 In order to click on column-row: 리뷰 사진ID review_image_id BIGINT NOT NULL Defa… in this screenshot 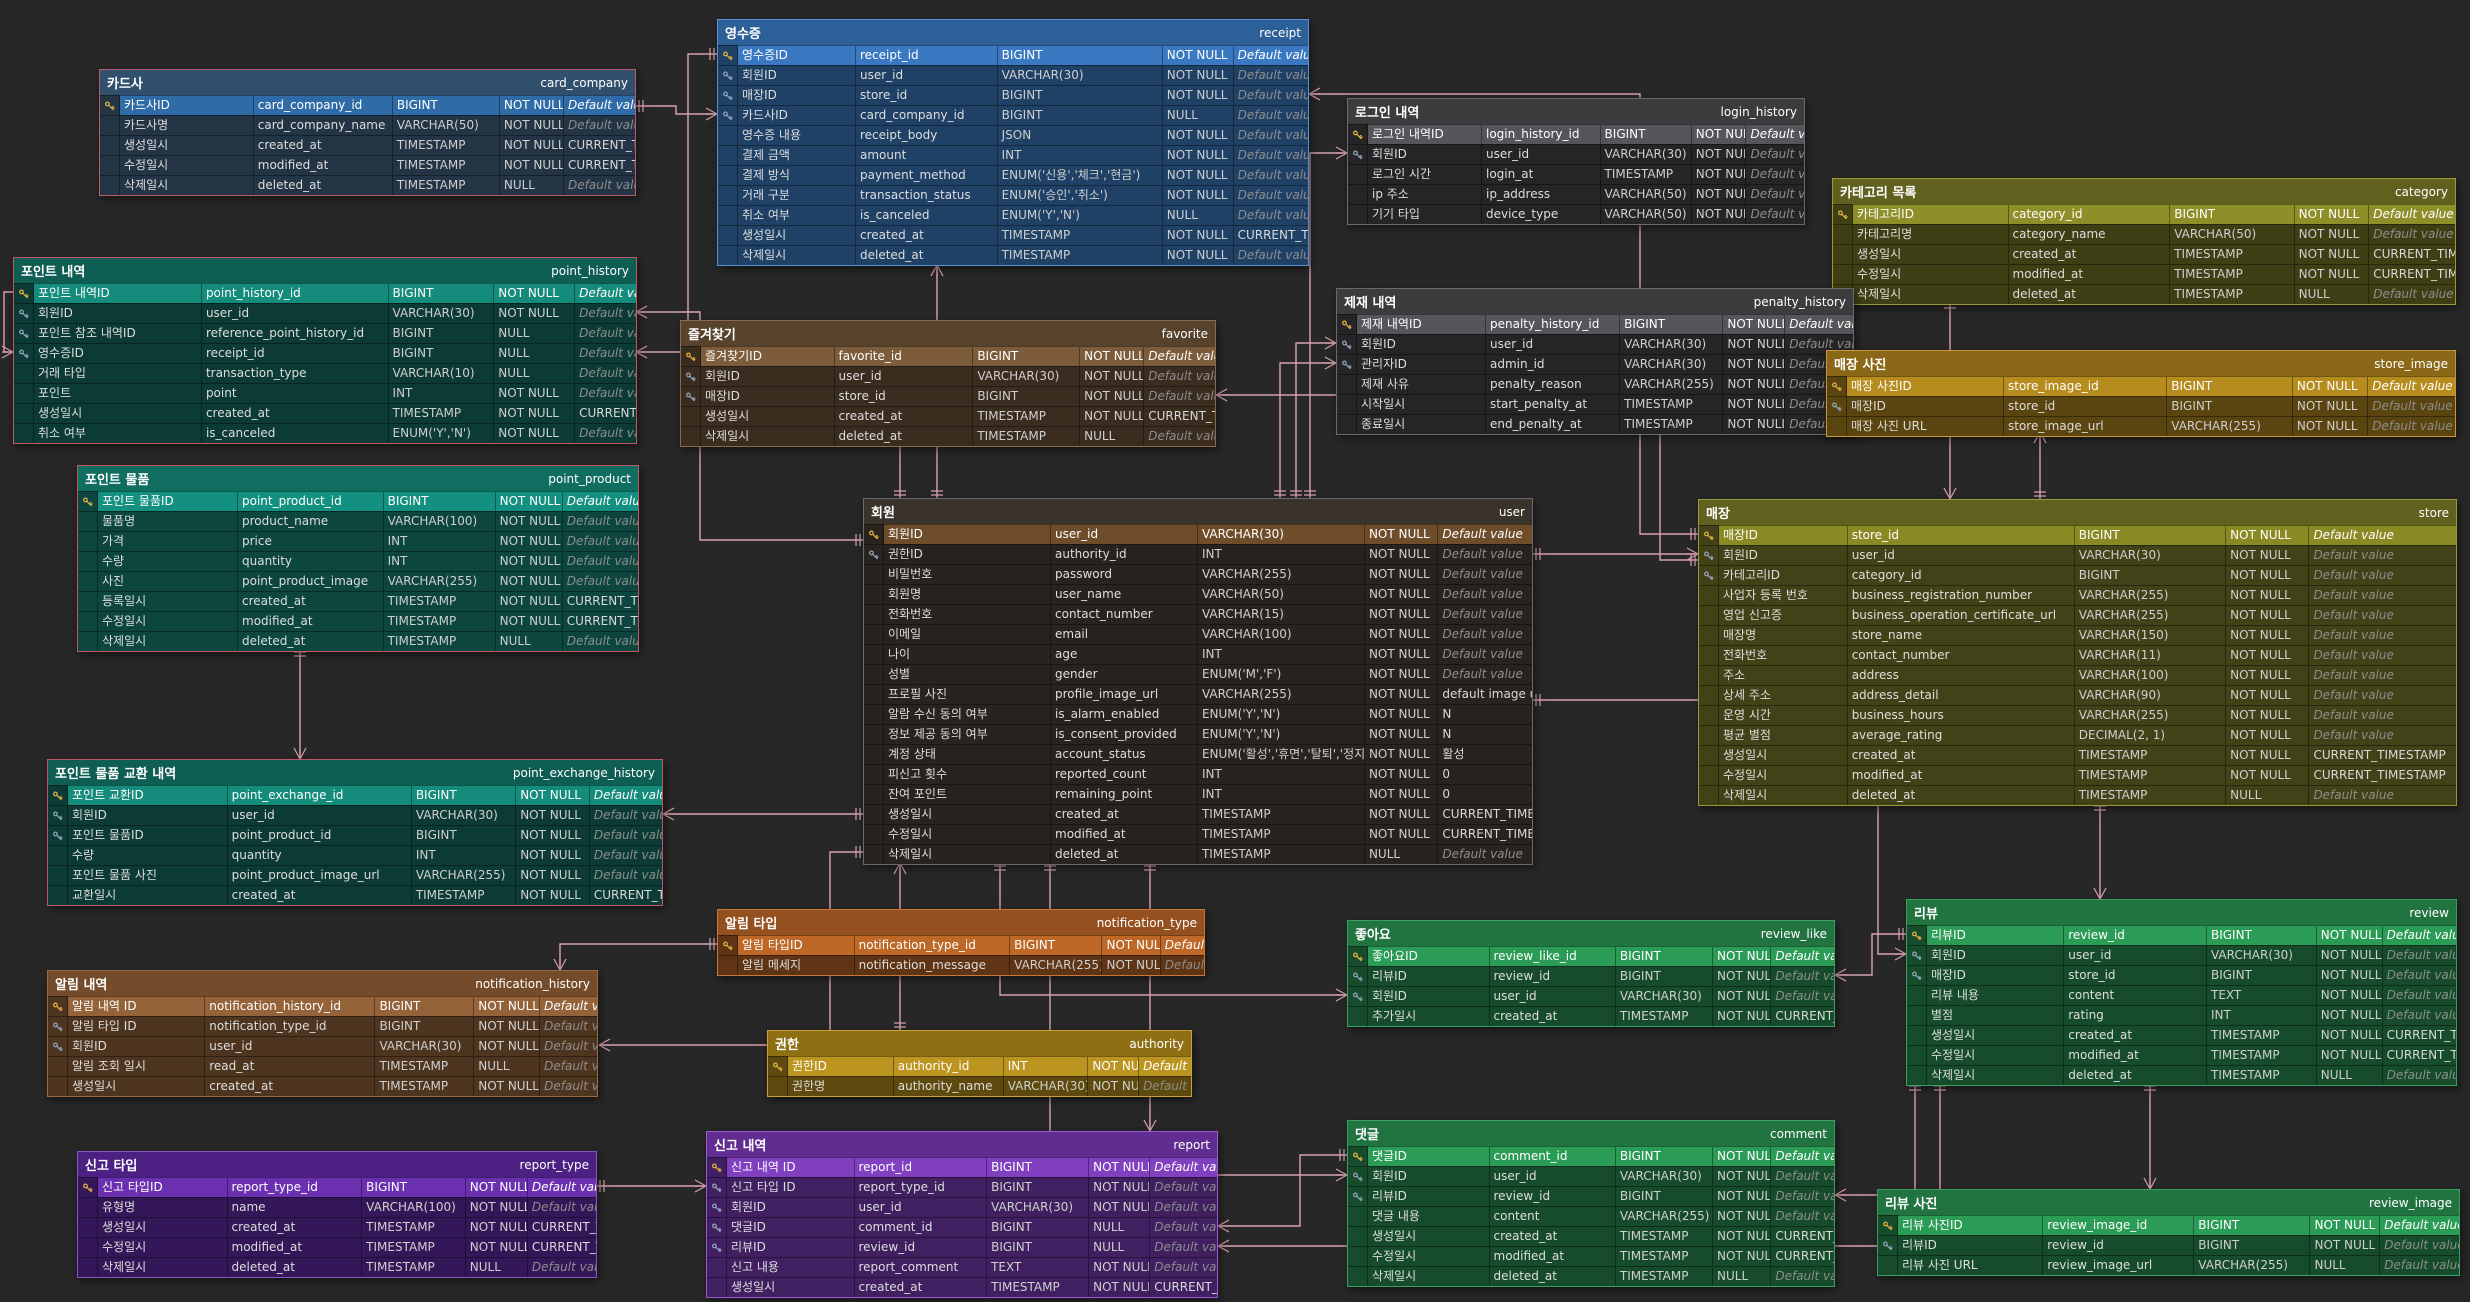, I will do `click(2168, 1225)`.